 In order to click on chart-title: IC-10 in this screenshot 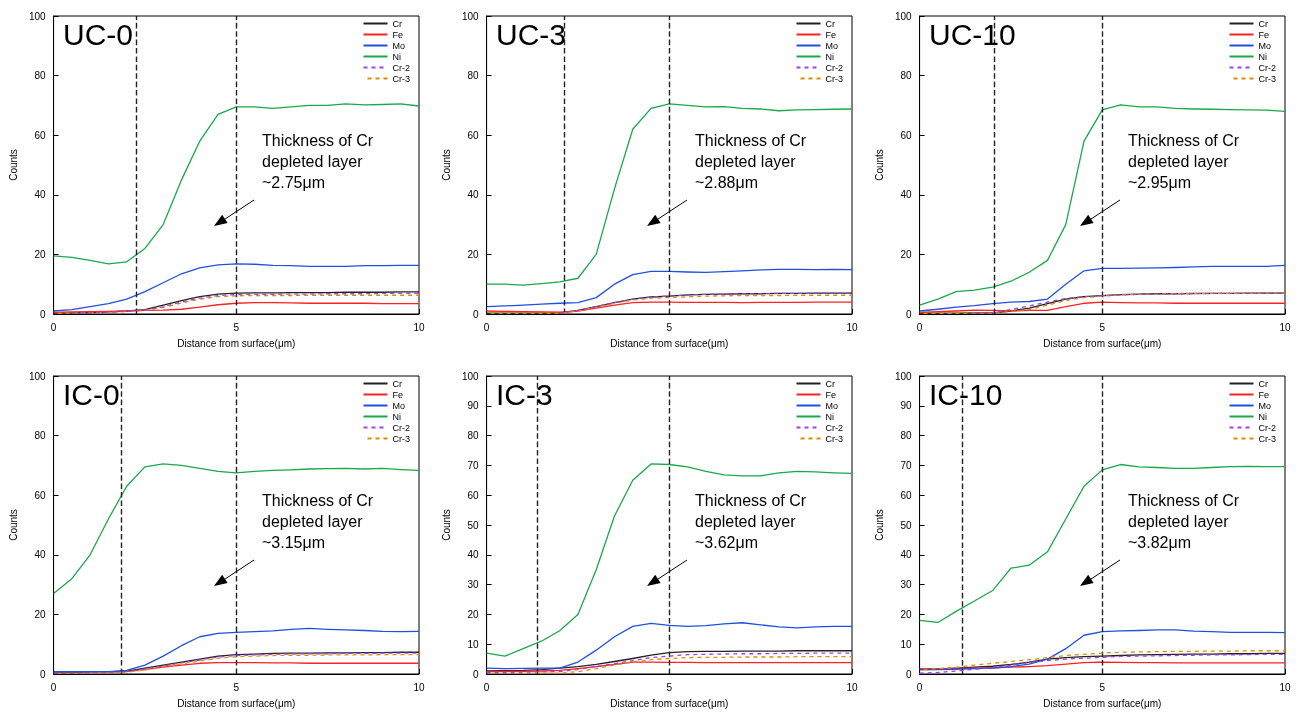, I will do `click(966, 394)`.